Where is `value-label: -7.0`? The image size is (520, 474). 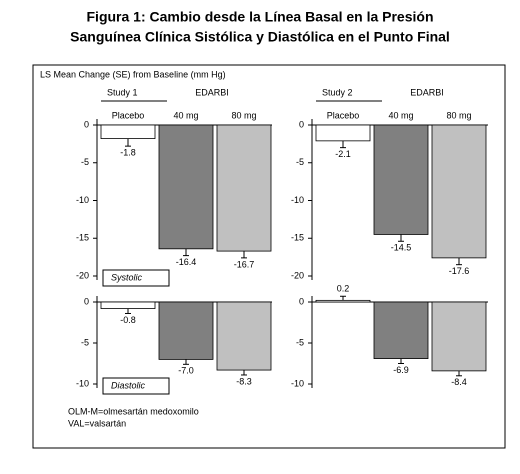
value-label: -7.0 is located at coordinates (186, 371).